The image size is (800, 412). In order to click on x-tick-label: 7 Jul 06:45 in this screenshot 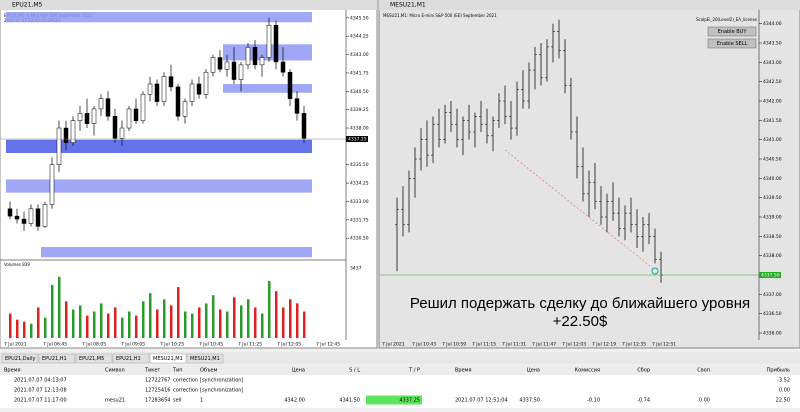, I will do `click(55, 345)`.